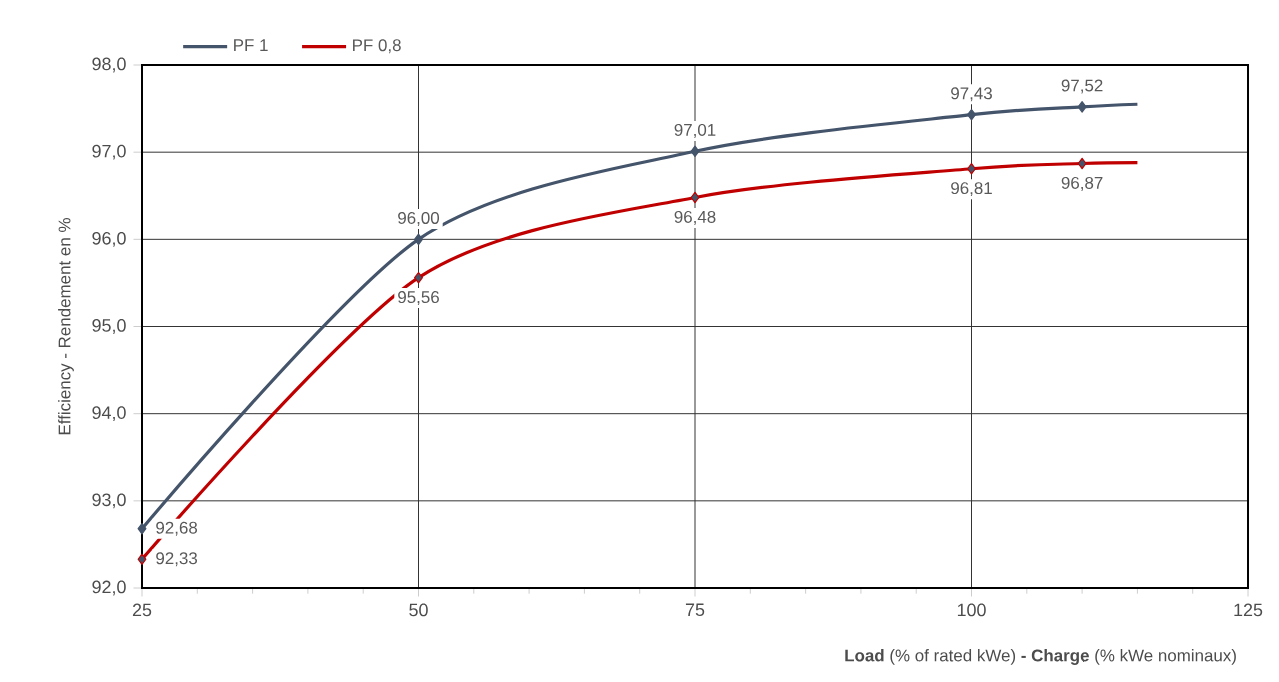 The height and width of the screenshot is (682, 1279). What do you see at coordinates (109, 65) in the screenshot?
I see `y-tick-label: 98,0` at bounding box center [109, 65].